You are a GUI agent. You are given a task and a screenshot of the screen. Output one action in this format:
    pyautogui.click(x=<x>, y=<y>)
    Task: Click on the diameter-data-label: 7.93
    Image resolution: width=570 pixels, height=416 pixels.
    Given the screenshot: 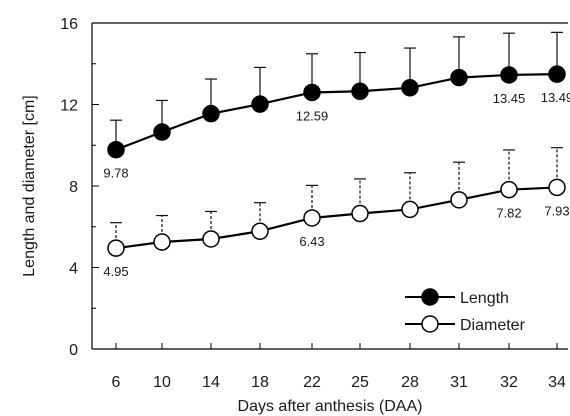 What is the action you would take?
    pyautogui.click(x=556, y=210)
    